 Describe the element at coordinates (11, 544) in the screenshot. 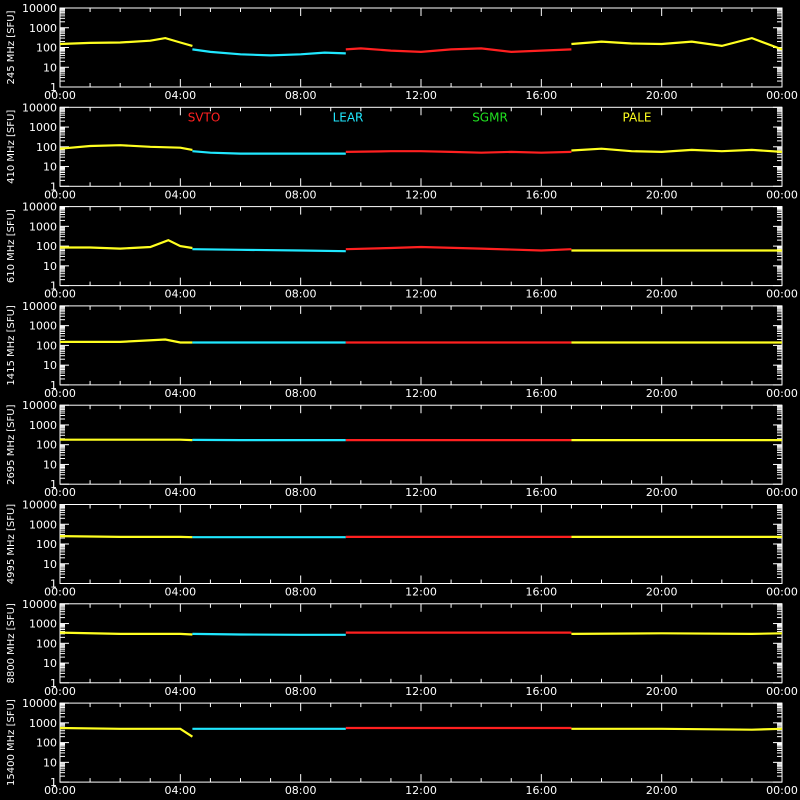

I see `y-axis-label: 4995 MHz [SFU]` at that location.